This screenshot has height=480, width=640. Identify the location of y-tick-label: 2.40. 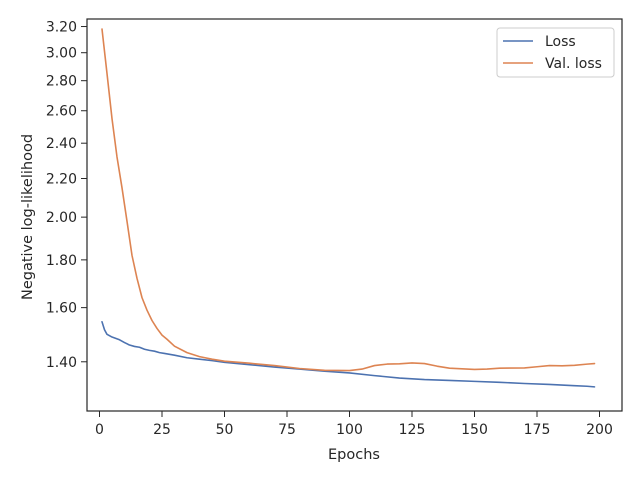
(61, 144).